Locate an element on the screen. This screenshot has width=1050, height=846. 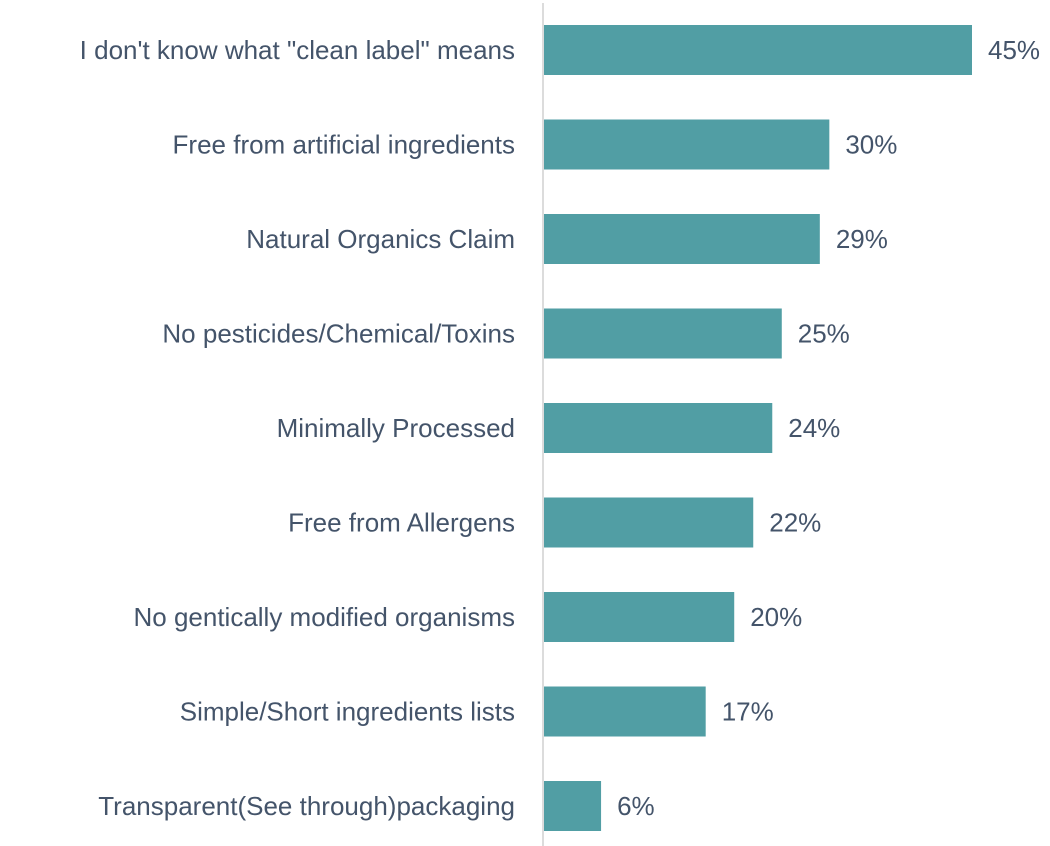
category-label: Minimally Processed is located at coordinates (396, 428).